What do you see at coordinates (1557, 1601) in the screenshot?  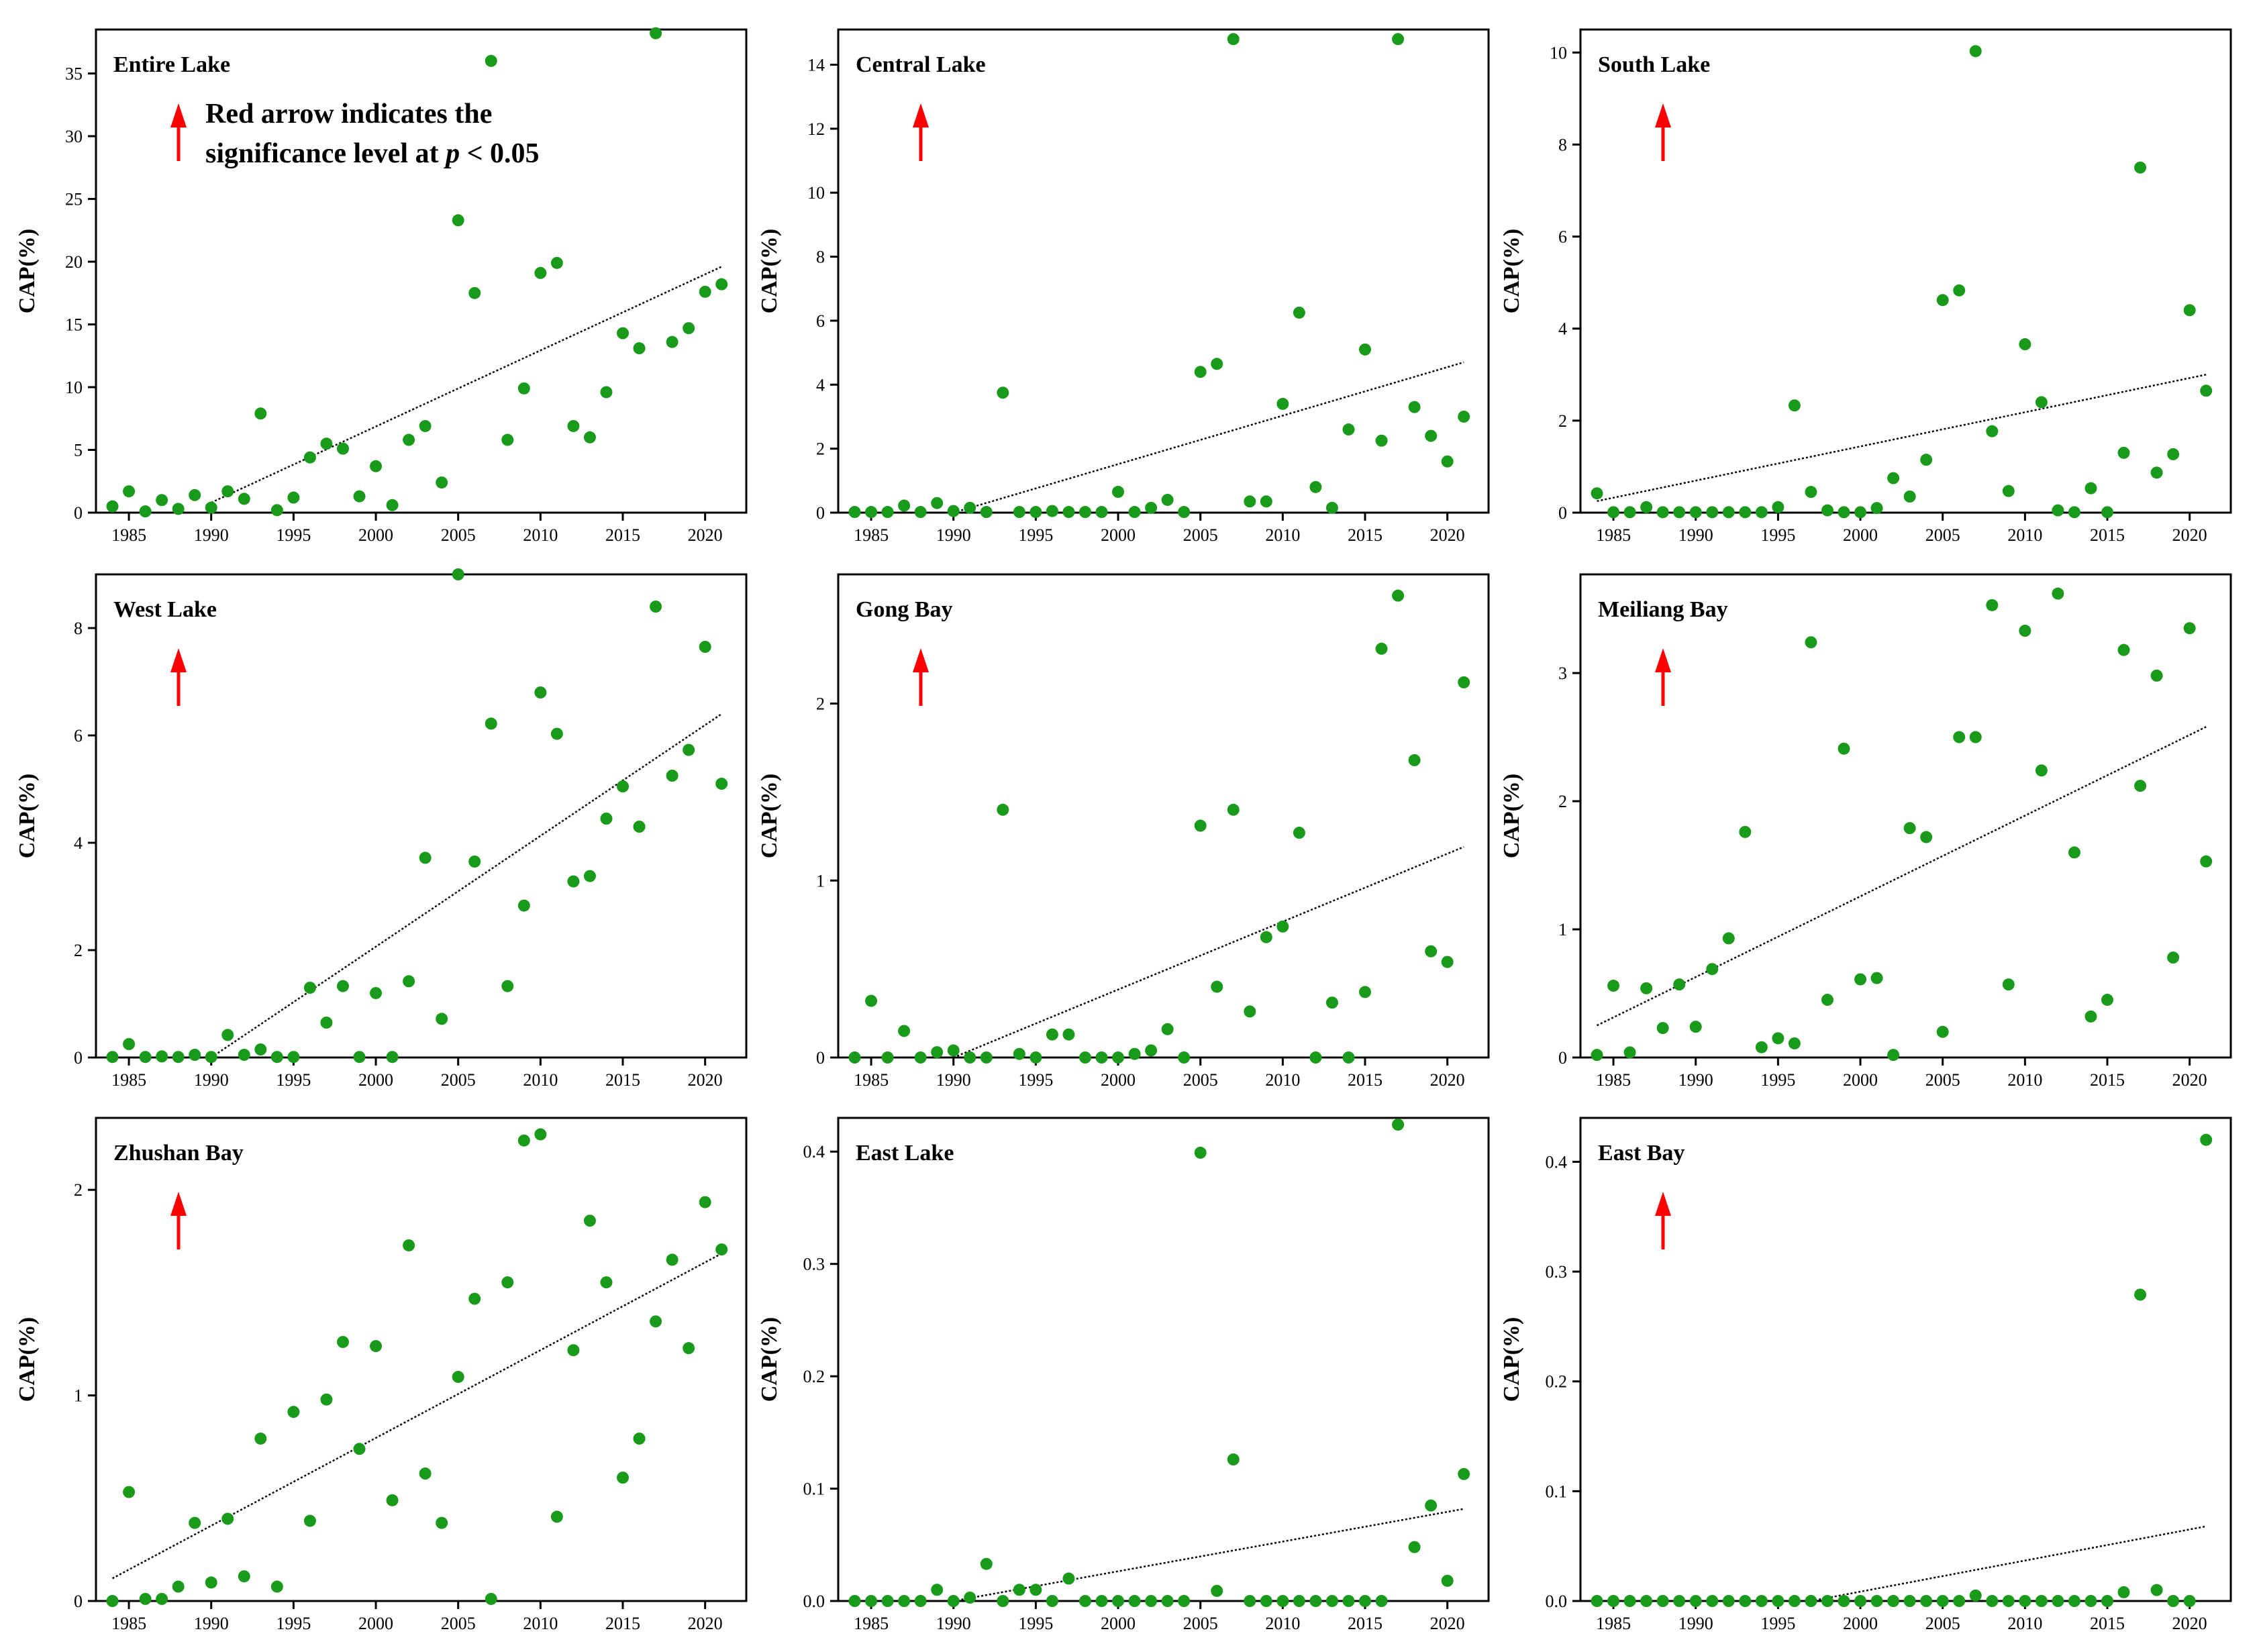 I see `y-tick-label: 0.0` at bounding box center [1557, 1601].